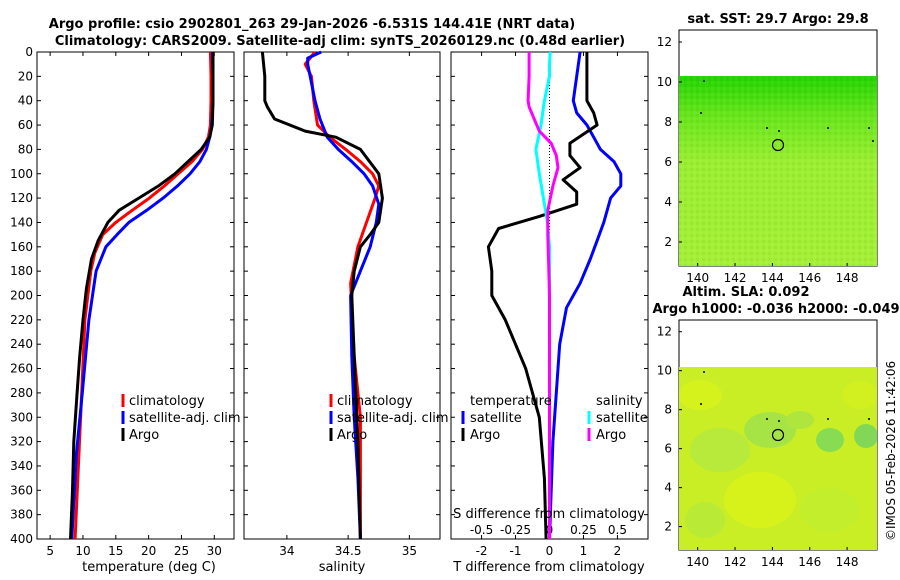  I want to click on sla-field, so click(778, 458).